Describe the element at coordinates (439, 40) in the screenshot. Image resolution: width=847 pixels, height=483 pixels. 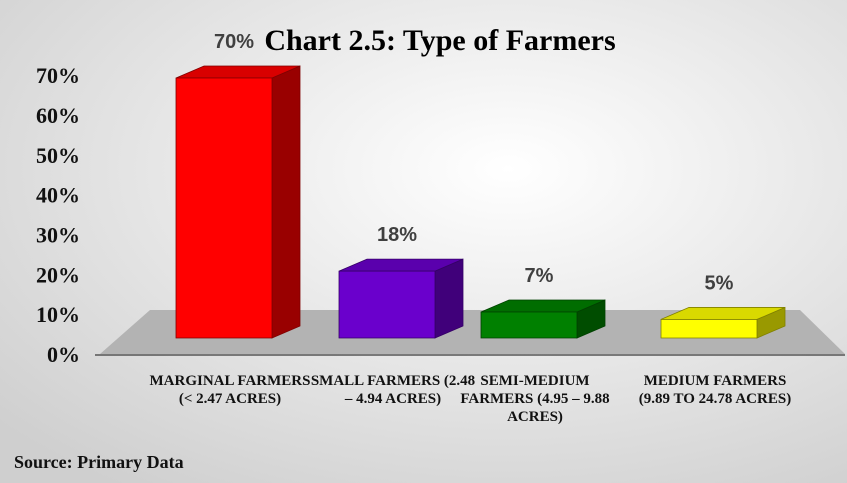
I see `chart-title: Chart 2.5: Type of Farmers` at that location.